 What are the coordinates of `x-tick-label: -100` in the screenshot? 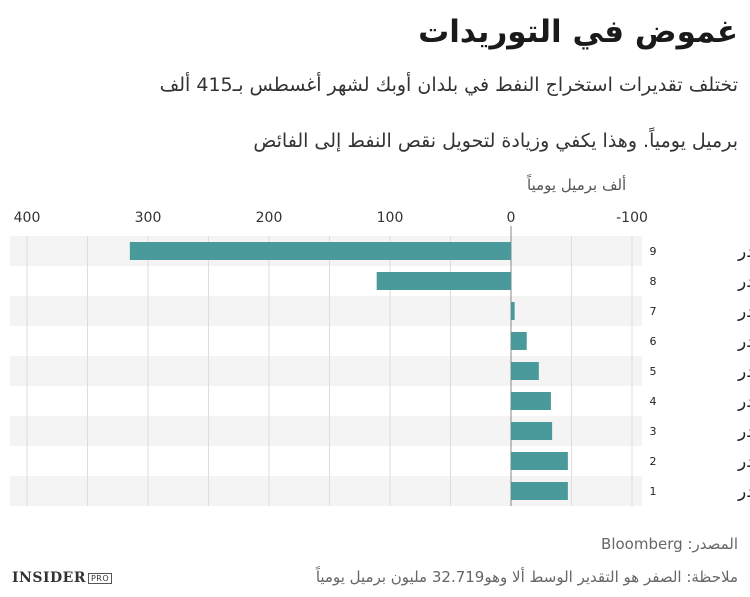 It's located at (632, 218).